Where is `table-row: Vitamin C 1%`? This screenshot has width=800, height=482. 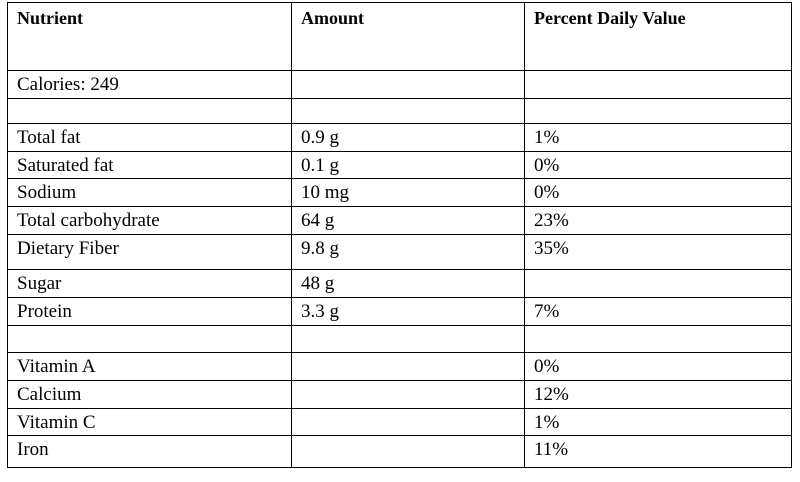
table-row: Vitamin C 1% is located at coordinates (399, 422).